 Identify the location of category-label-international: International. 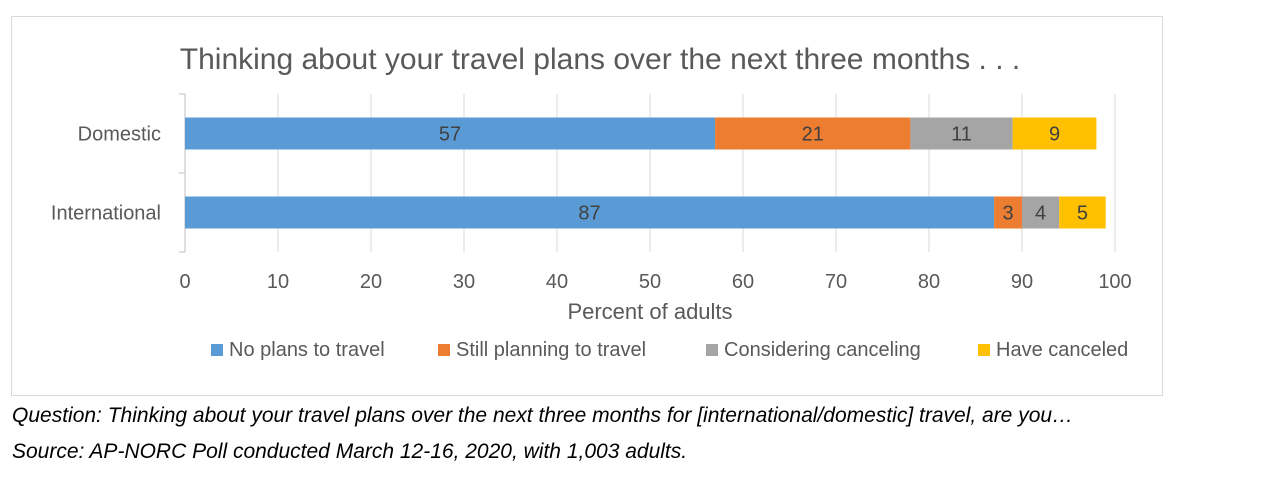
(106, 214).